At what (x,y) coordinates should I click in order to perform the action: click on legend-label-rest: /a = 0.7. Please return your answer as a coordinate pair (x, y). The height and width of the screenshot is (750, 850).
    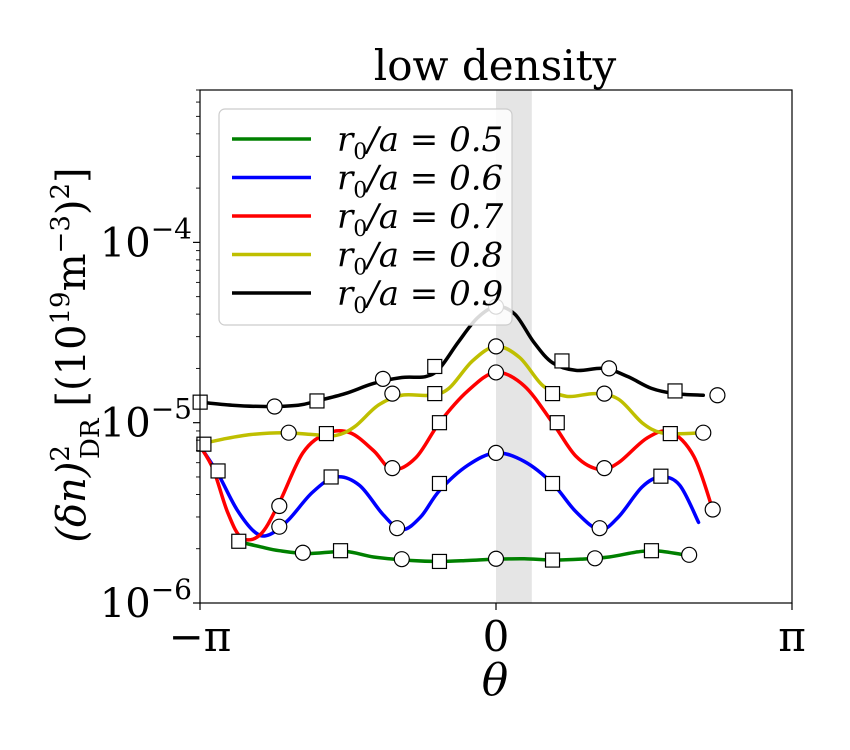
    Looking at the image, I should click on (433, 217).